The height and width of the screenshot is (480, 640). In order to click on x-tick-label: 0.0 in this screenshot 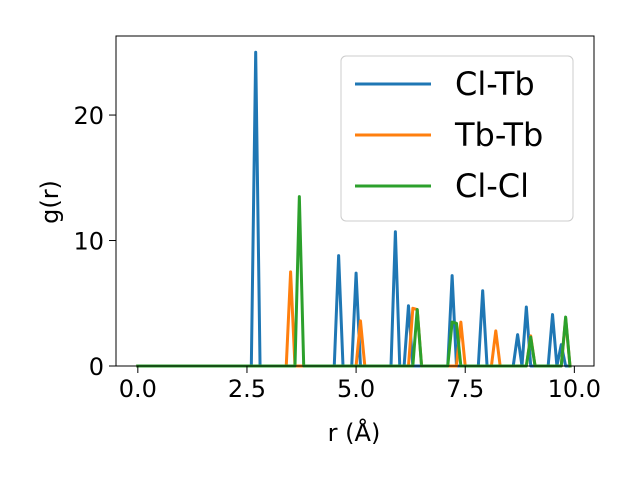, I will do `click(138, 389)`.